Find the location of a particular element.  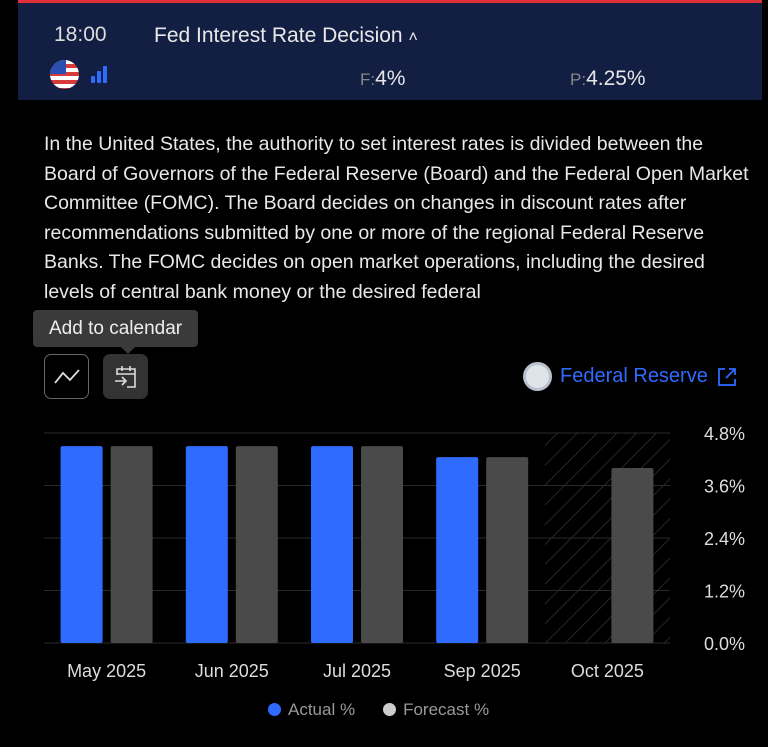

y-tick-label: 2.4% is located at coordinates (724, 539).